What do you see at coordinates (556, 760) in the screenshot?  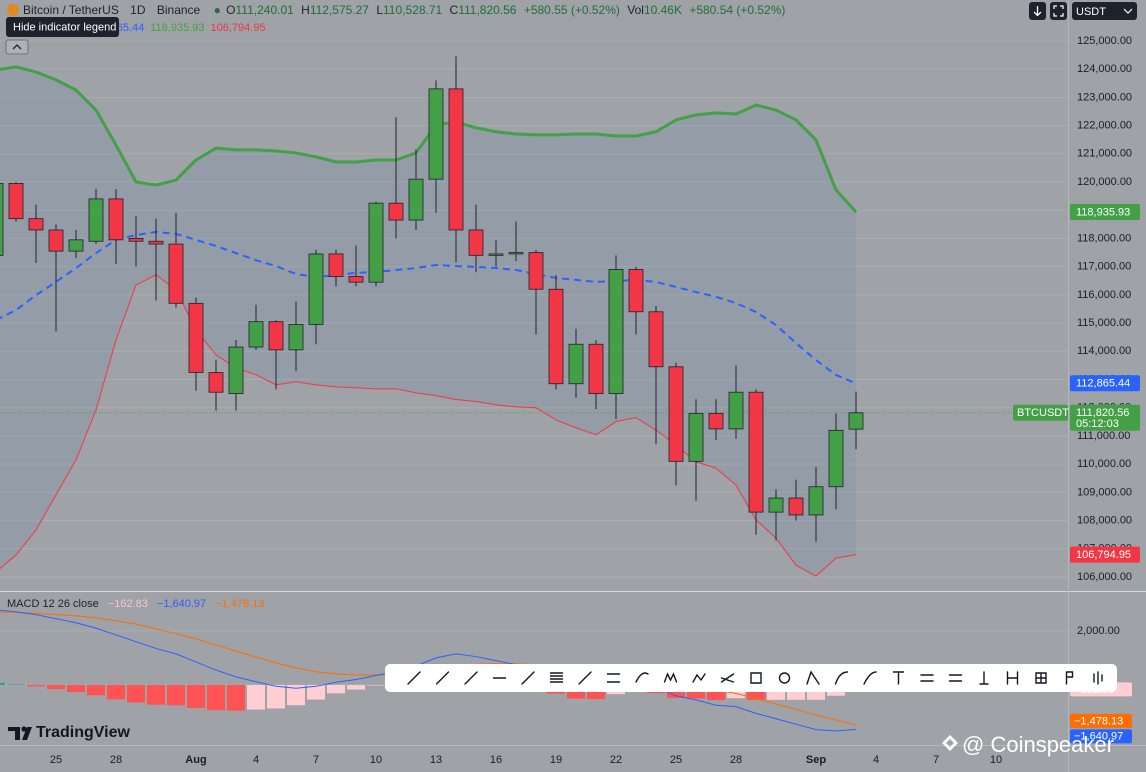 I see `x-tick-label: 19` at bounding box center [556, 760].